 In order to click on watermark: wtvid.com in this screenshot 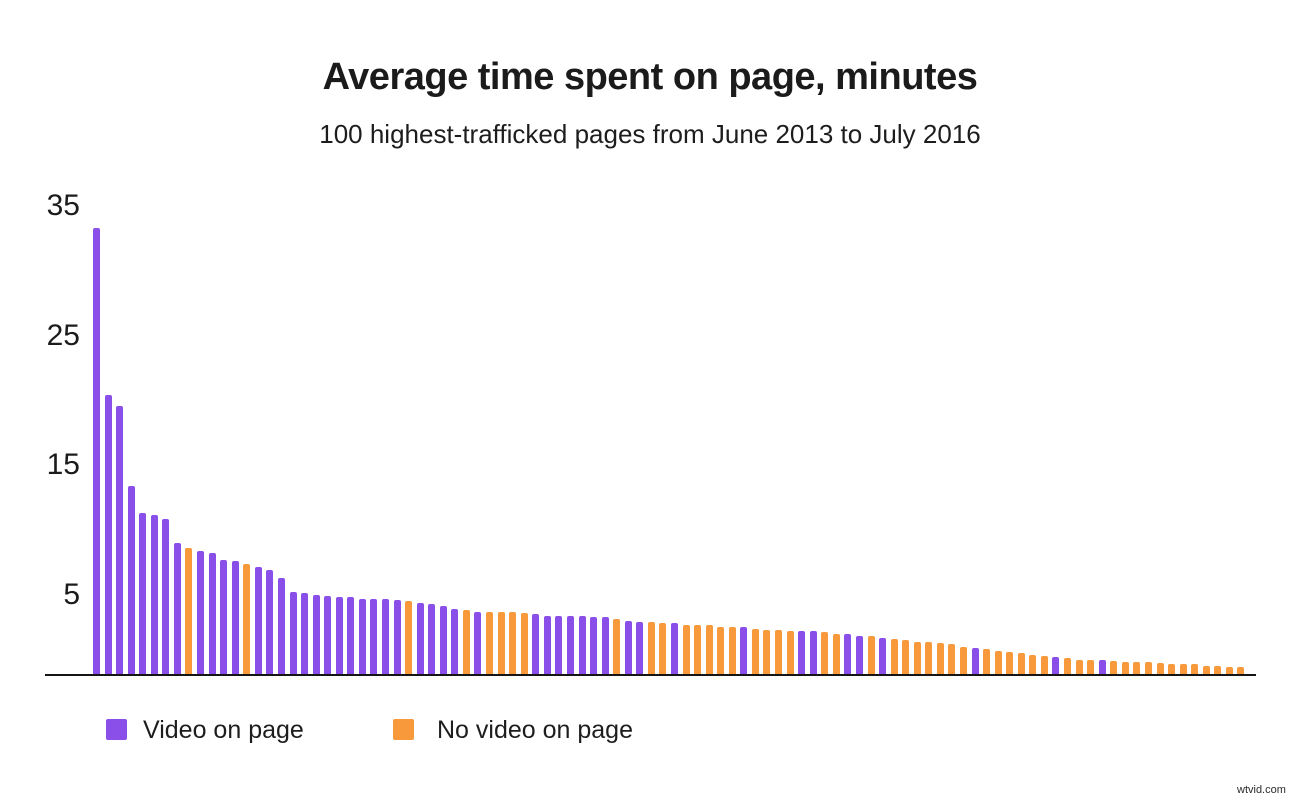, I will do `click(1261, 790)`.